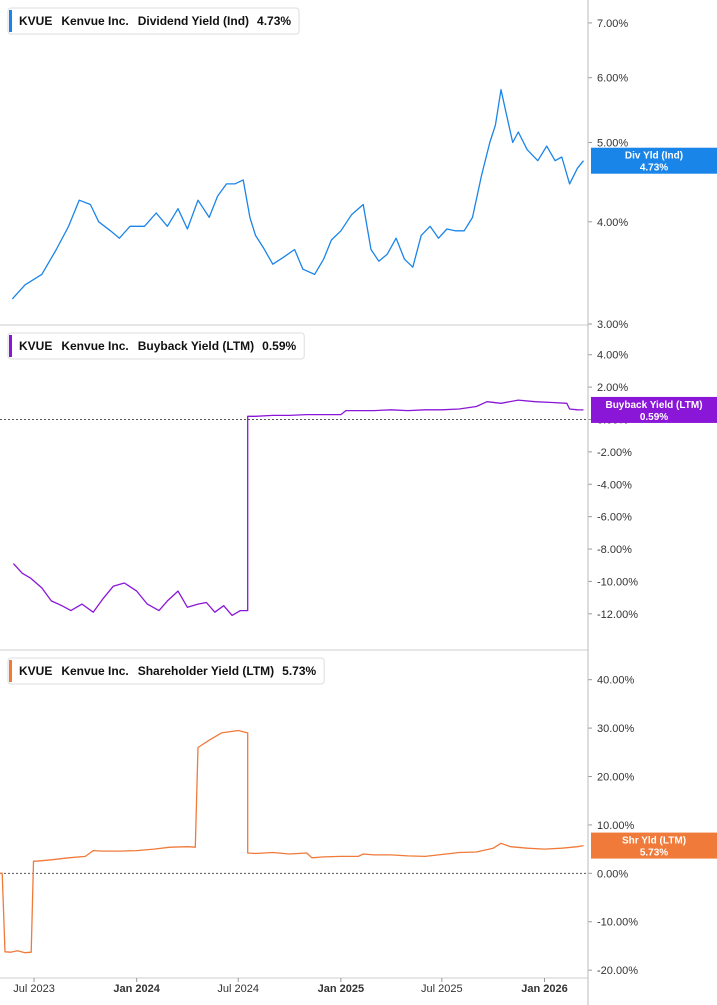 The height and width of the screenshot is (1005, 717). Describe the element at coordinates (442, 989) in the screenshot. I see `x-tick-label: Jul 2025` at that location.